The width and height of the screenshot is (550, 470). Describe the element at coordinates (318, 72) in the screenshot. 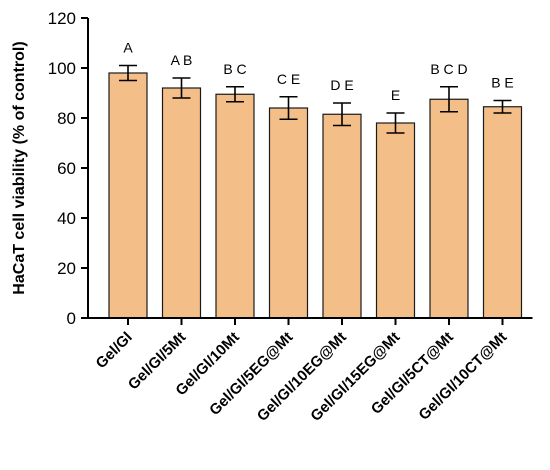

I see `significance-letters: A A B B C C E D E E B C D B E` at that location.